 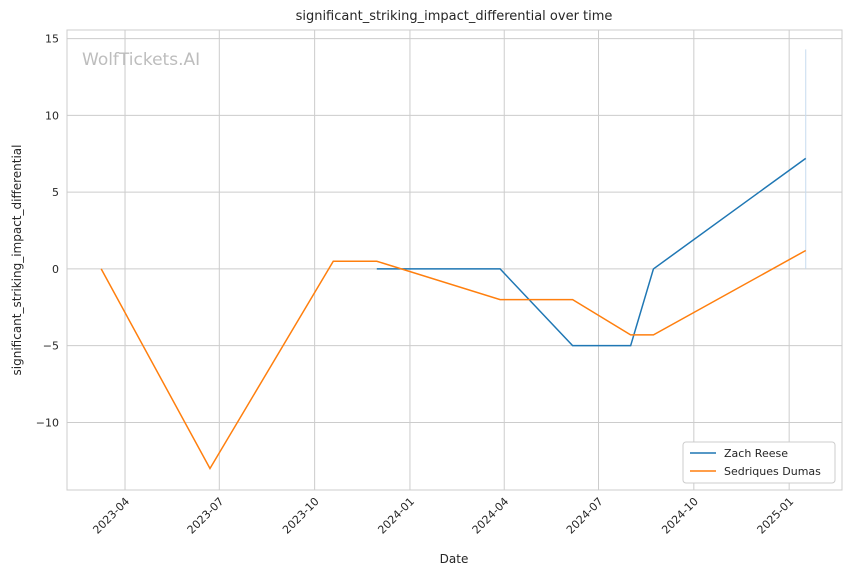 I want to click on legend-box, so click(x=759, y=462).